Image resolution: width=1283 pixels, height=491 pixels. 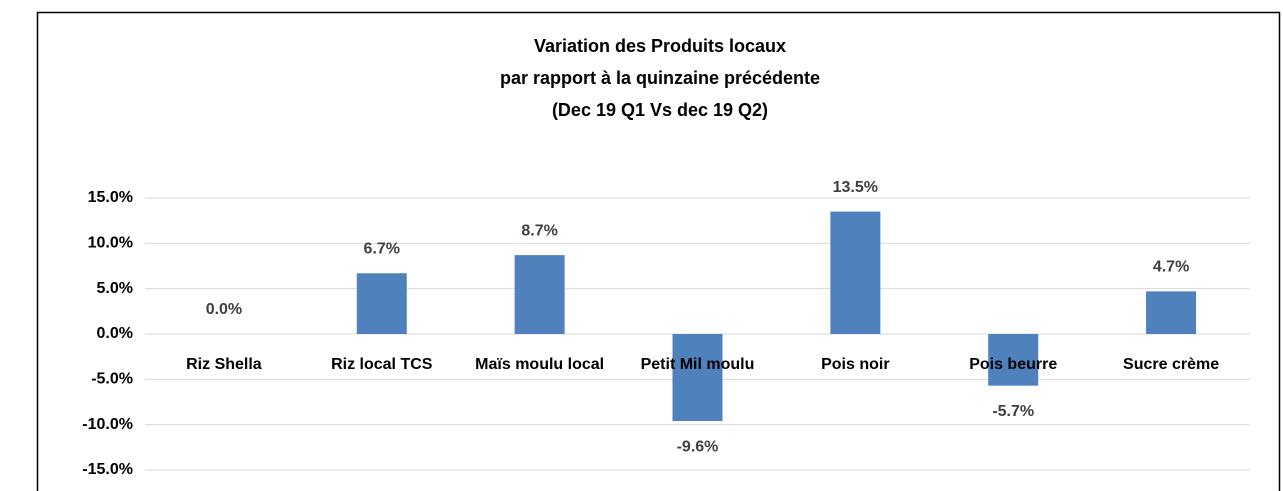 I want to click on x-tick-label-box: Riz local TCS, so click(x=382, y=364).